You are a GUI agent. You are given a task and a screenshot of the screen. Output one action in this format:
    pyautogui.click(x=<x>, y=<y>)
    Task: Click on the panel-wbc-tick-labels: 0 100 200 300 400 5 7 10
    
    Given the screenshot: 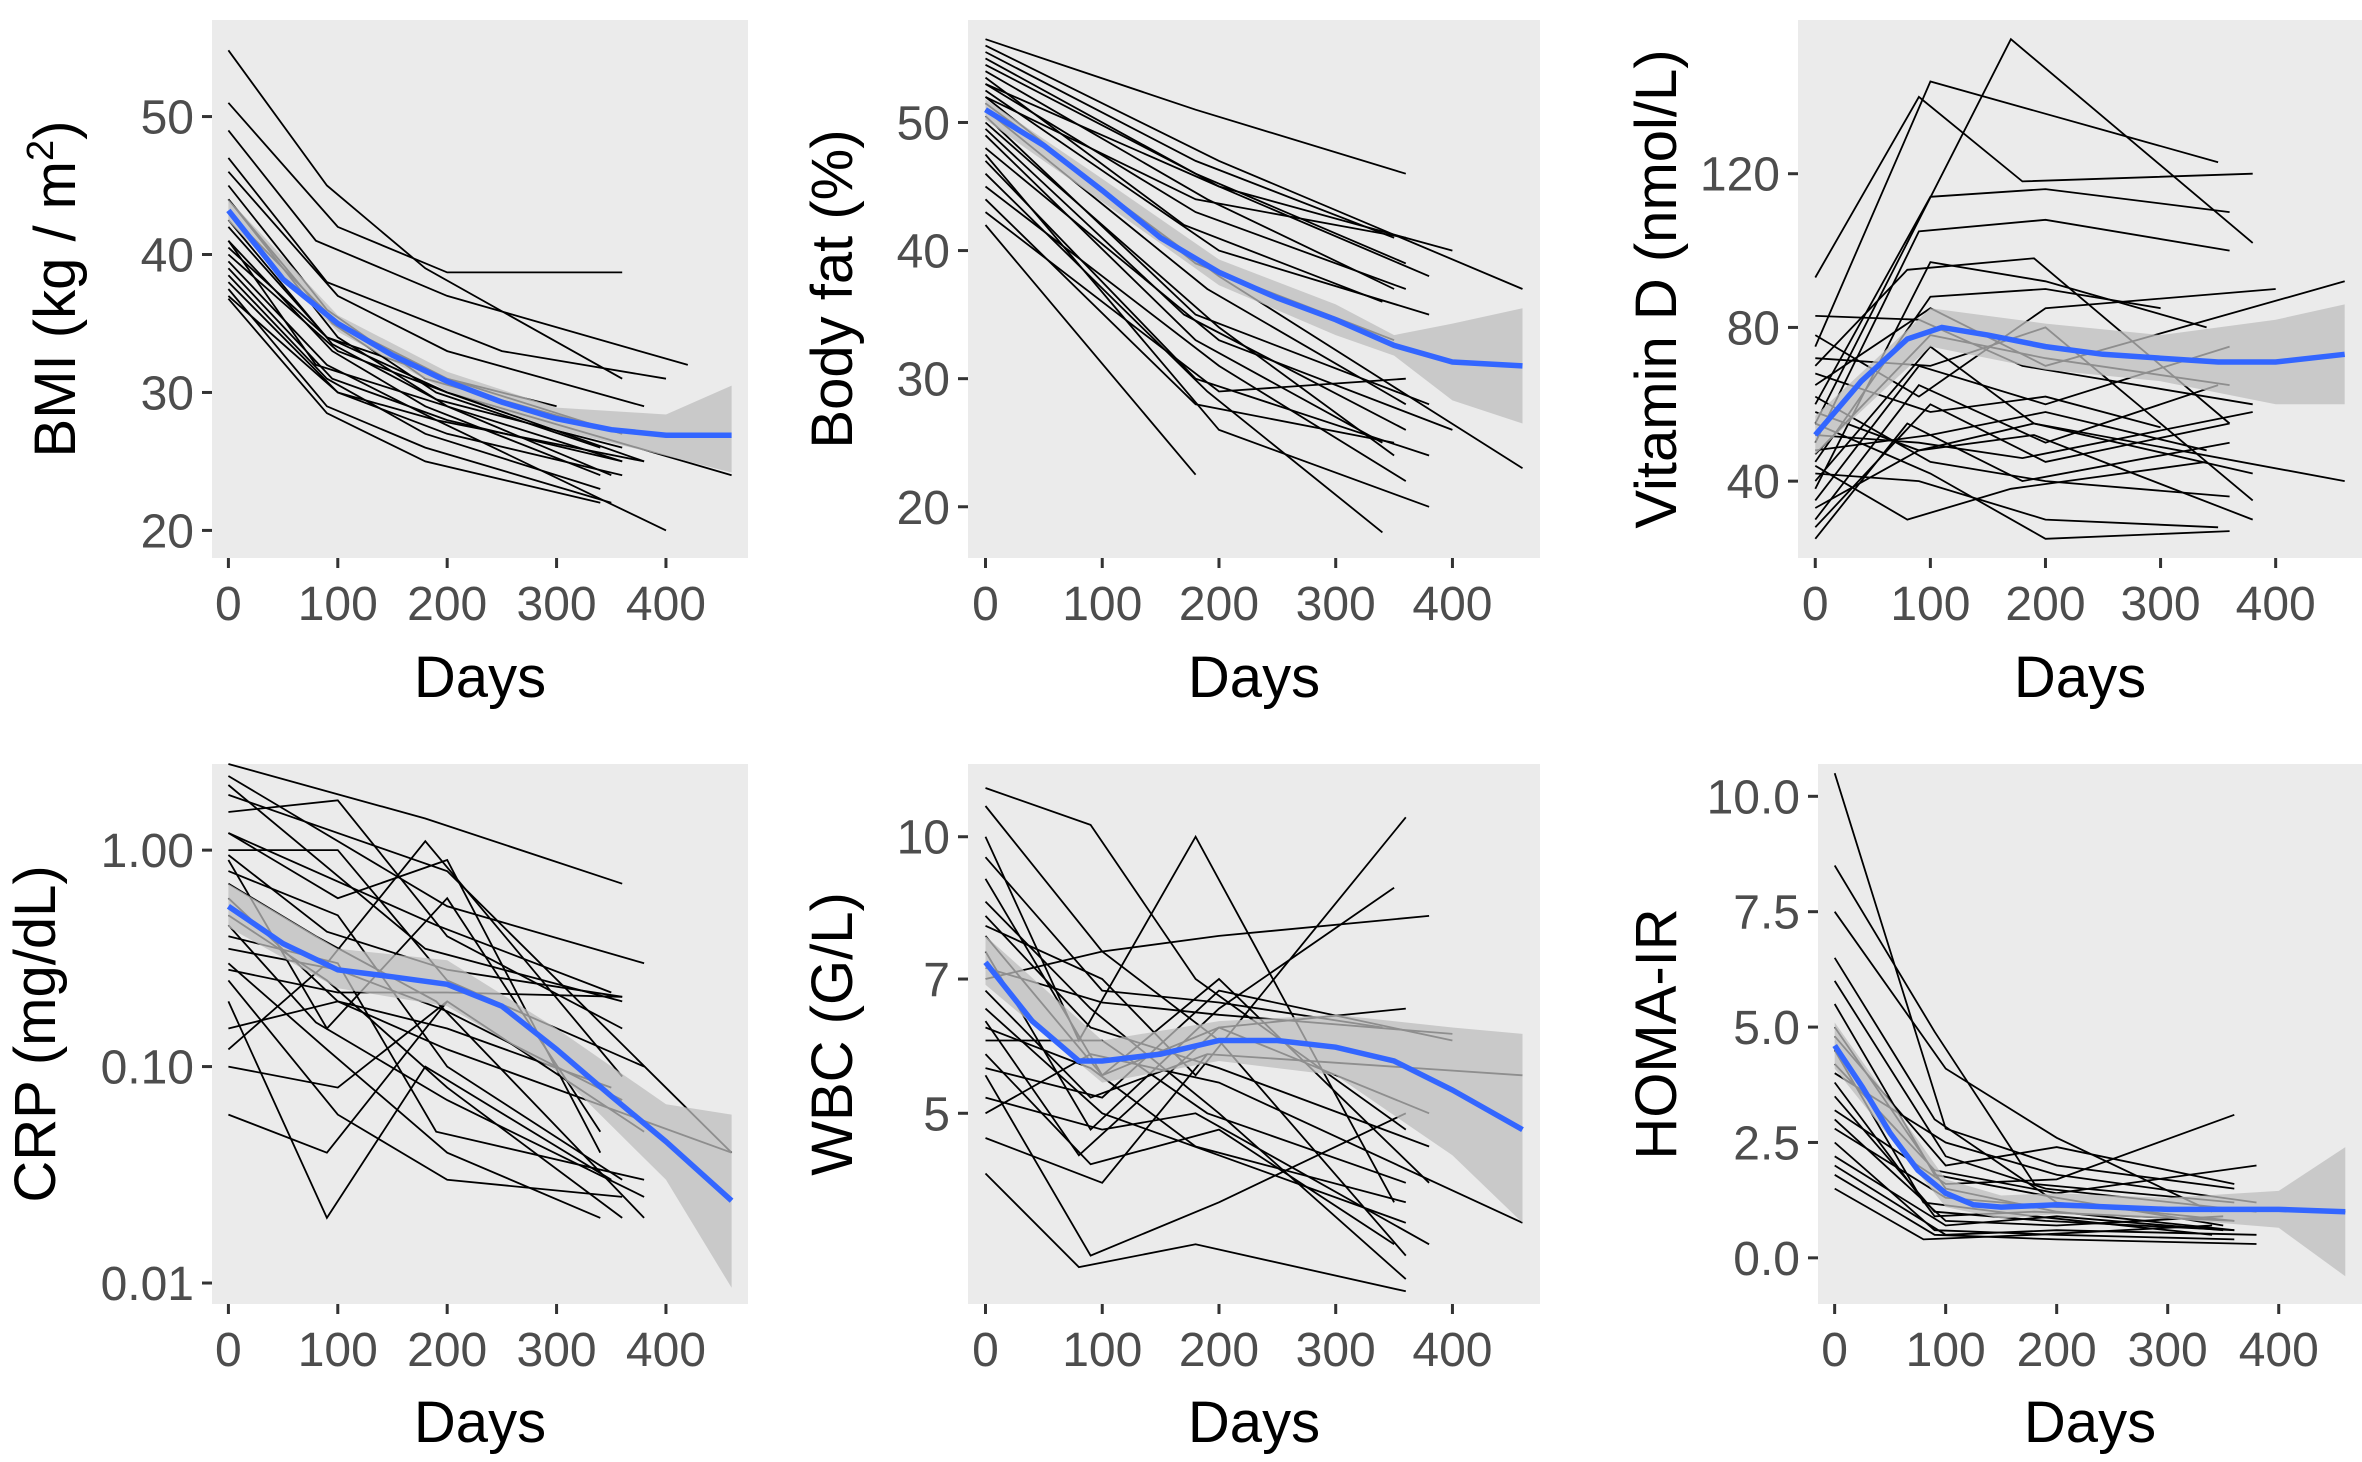 What is the action you would take?
    pyautogui.click(x=1195, y=1094)
    